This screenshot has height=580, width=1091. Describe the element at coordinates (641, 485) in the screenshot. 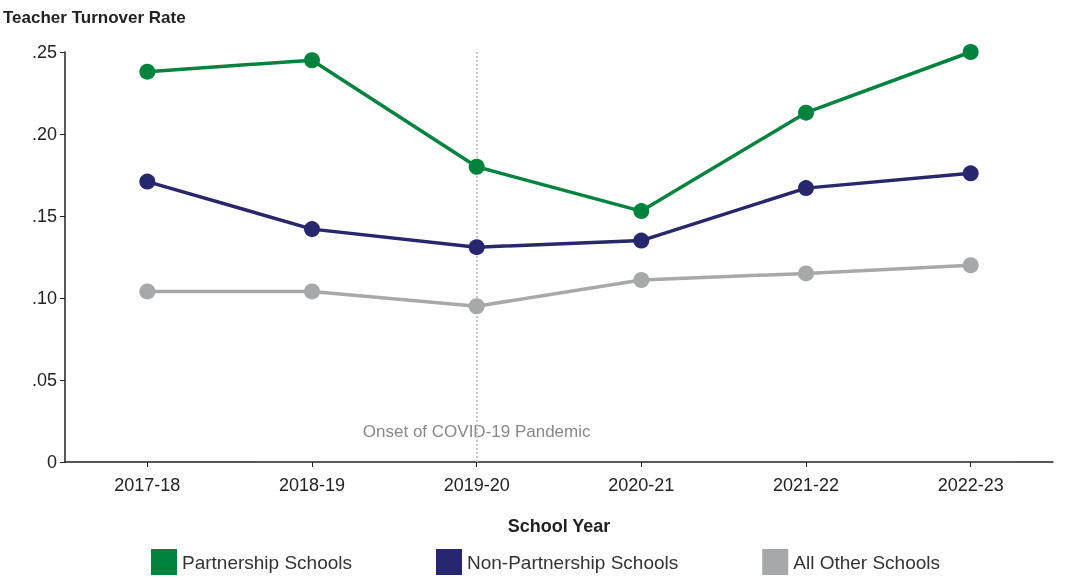

I see `x-tick-label: 2020-21` at that location.